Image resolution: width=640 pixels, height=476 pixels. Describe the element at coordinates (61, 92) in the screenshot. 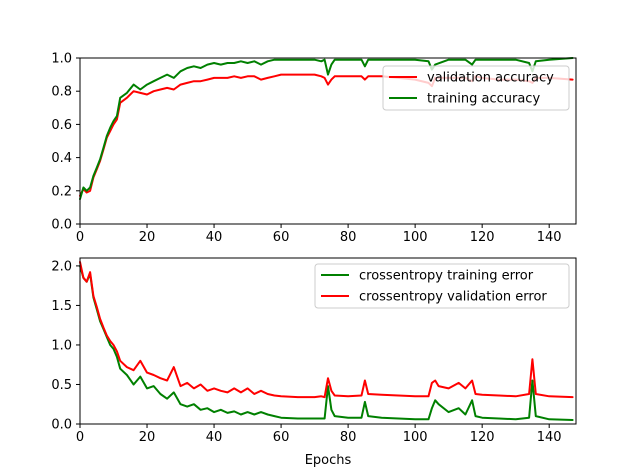

I see `y-tick-label: 0.8` at that location.